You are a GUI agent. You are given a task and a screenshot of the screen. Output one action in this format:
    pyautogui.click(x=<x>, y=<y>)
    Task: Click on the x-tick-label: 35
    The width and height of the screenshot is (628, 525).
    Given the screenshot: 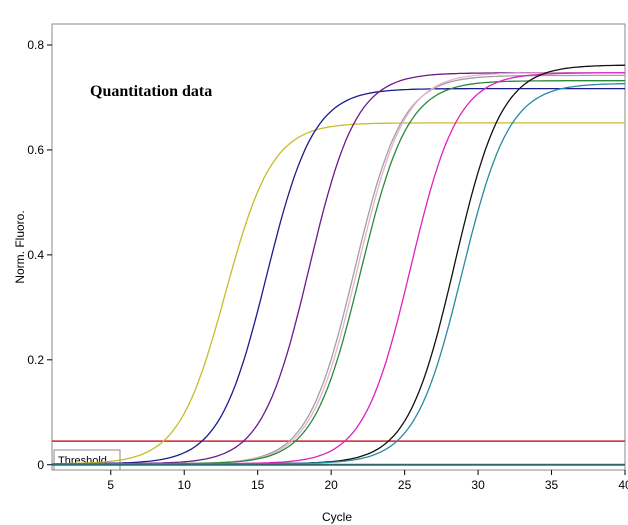 What is the action you would take?
    pyautogui.click(x=552, y=485)
    